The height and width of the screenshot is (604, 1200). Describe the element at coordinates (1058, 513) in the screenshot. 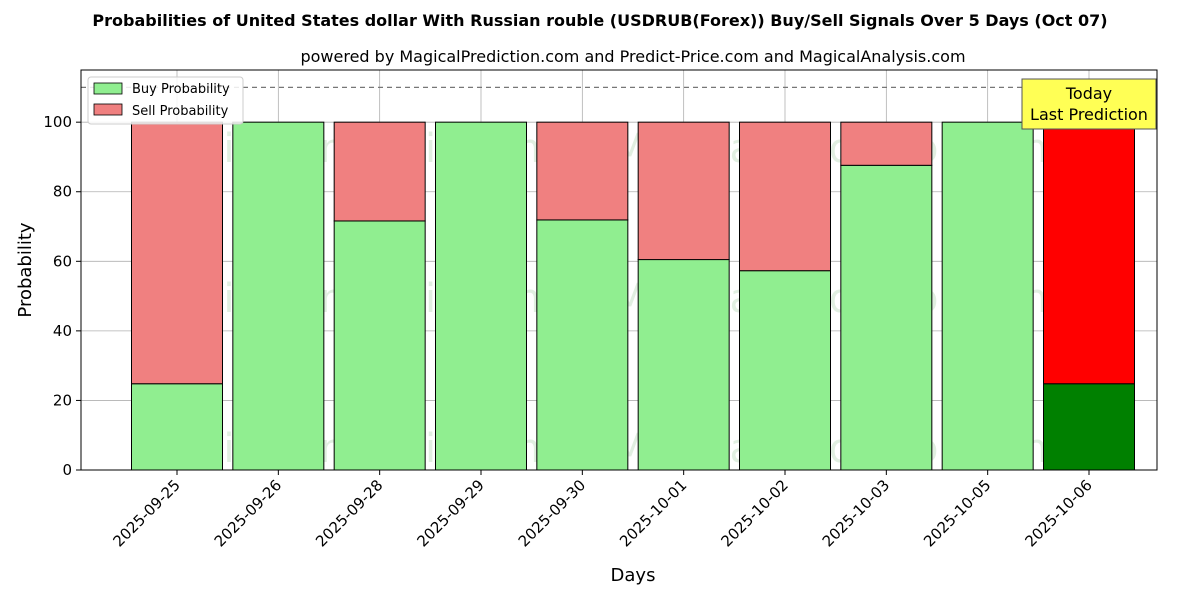

I see `x-tick-label: 2025-10-06` at that location.